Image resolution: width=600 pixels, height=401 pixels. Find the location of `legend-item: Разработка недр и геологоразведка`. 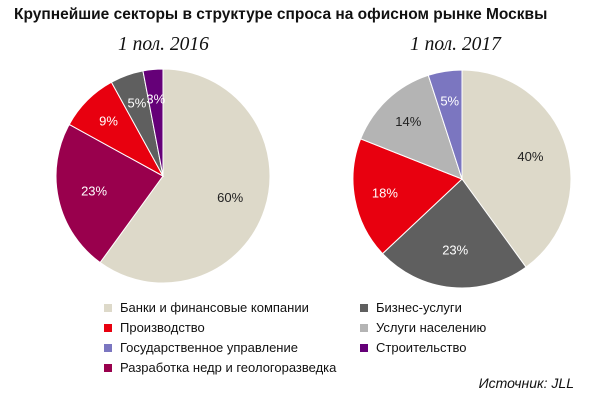

legend-item: Разработка недр и геологоразведка is located at coordinates (220, 367).